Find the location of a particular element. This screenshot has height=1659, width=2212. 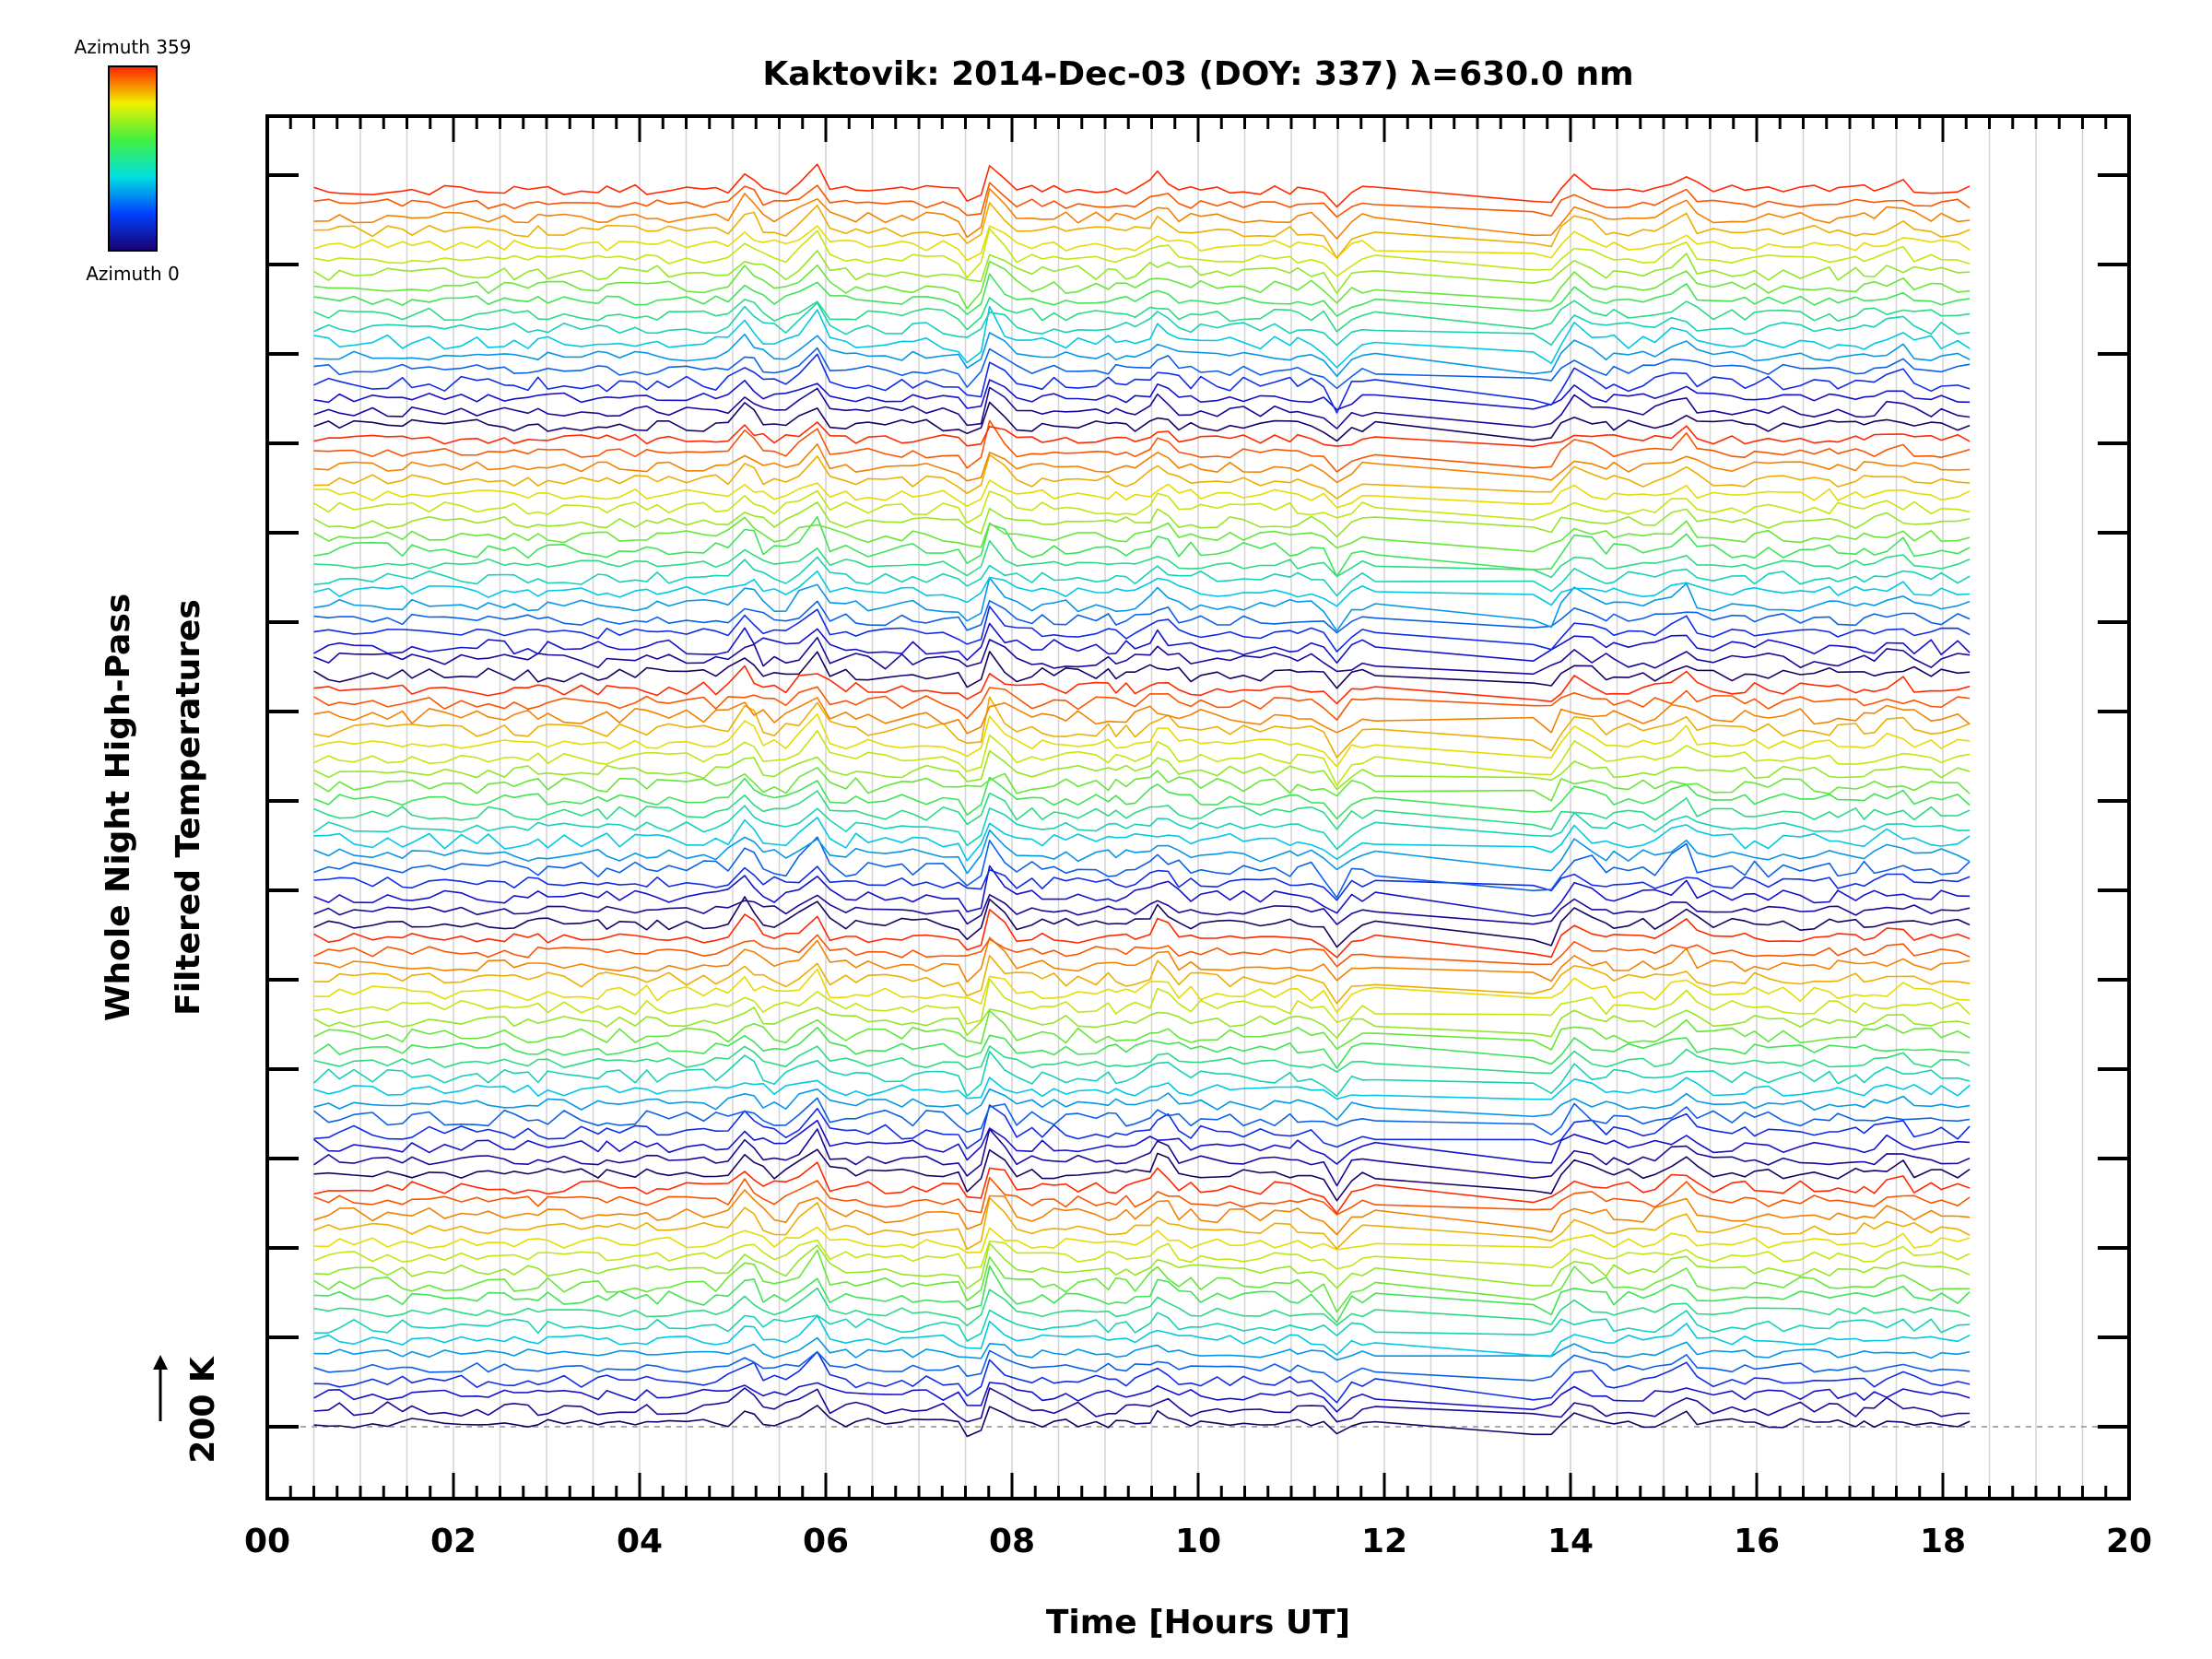

x-axis-label: Time [Hours UT] is located at coordinates (1198, 1622).